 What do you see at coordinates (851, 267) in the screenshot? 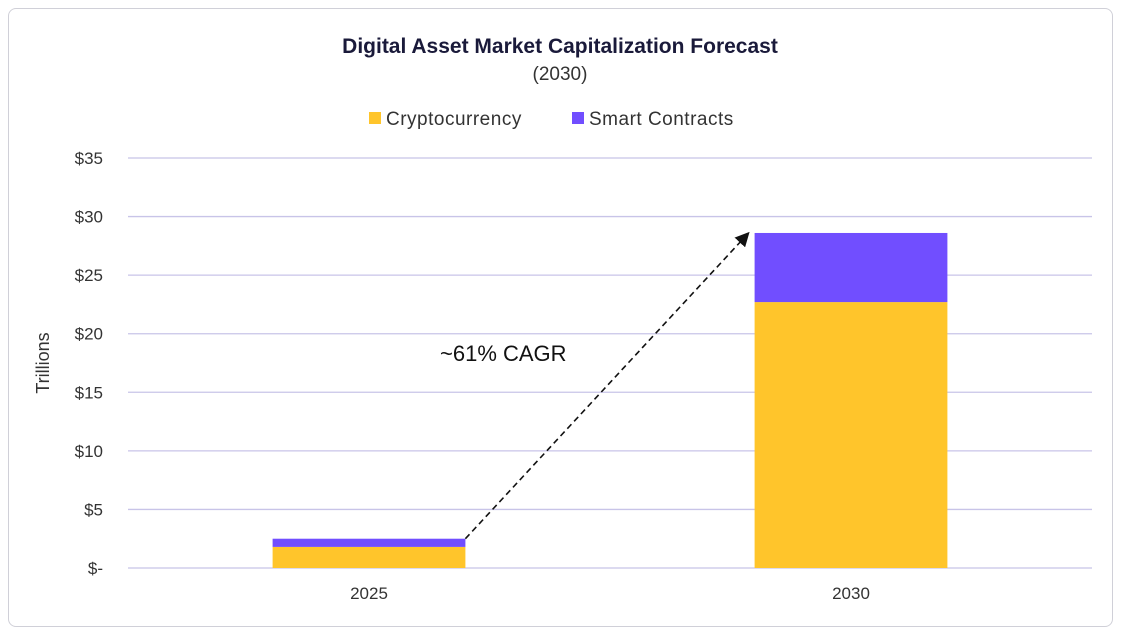
I see `bar-smart-contracts-2030` at bounding box center [851, 267].